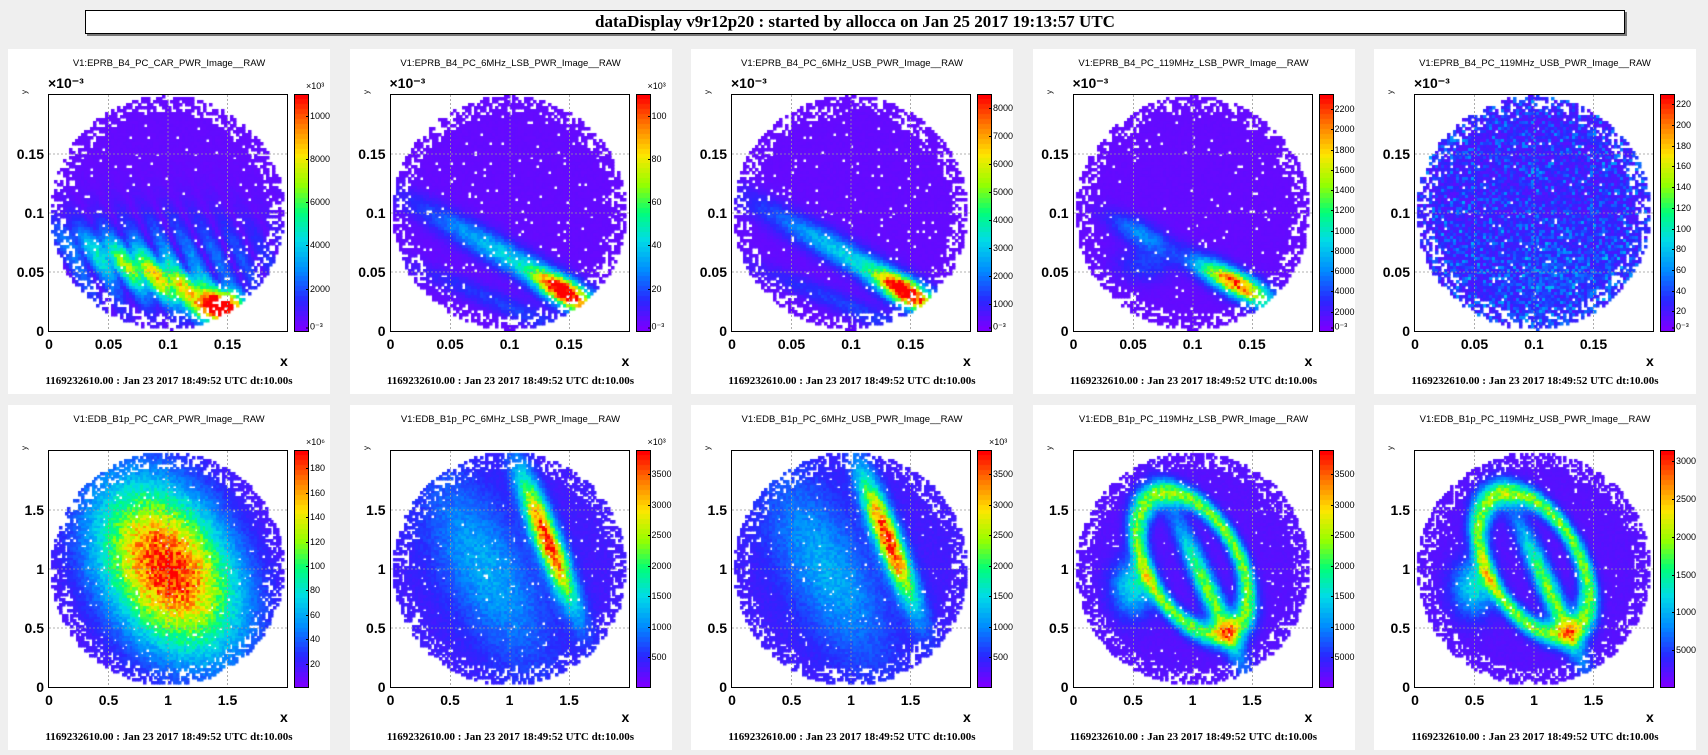  Describe the element at coordinates (1000, 474) in the screenshot. I see `colorbar-tick-label: 3500` at that location.